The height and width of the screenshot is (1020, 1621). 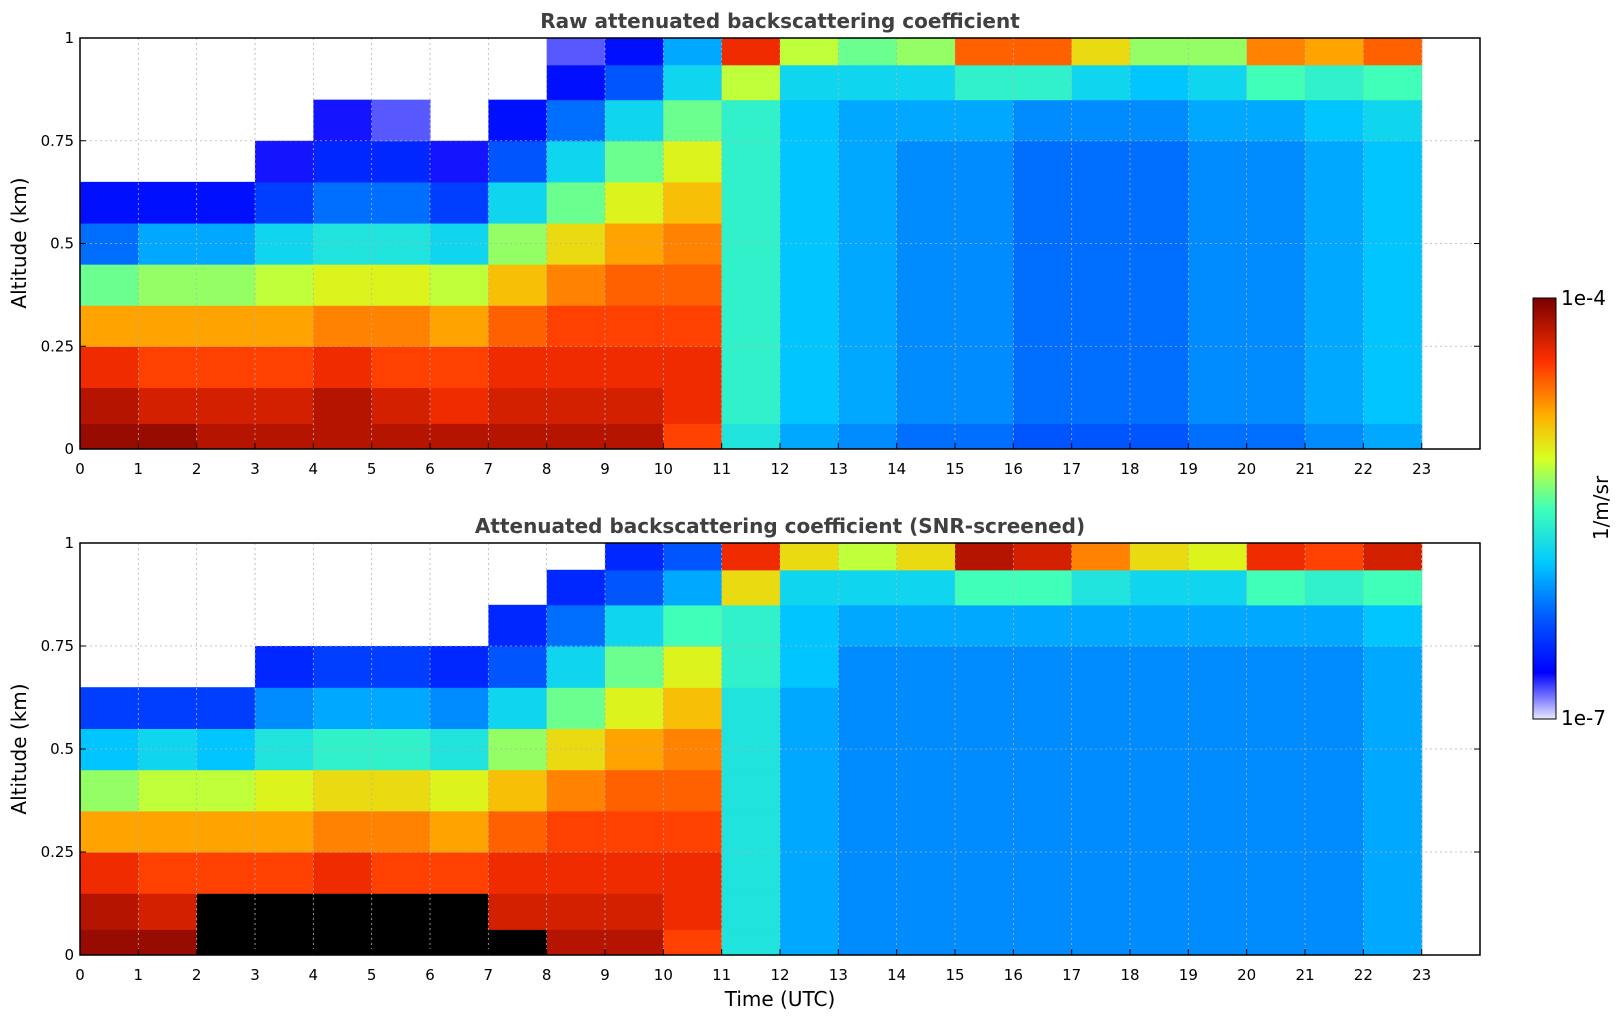 I want to click on bottom-x-tick-label: 1, so click(x=139, y=975).